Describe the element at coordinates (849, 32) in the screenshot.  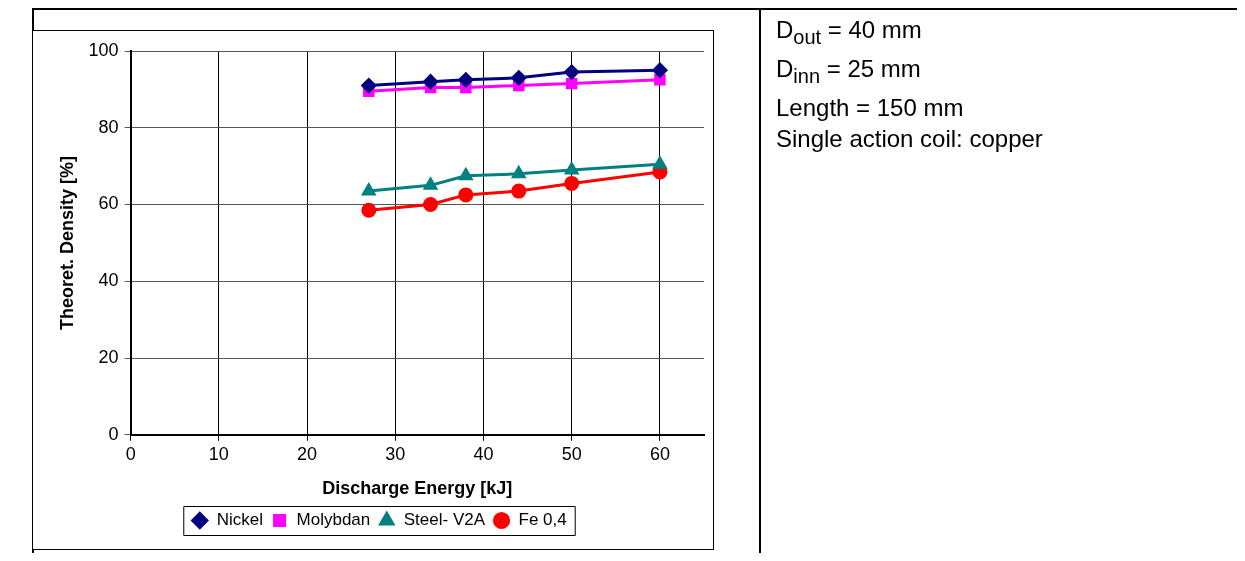
I see `text: D$_{out}$ = 40 mm` at that location.